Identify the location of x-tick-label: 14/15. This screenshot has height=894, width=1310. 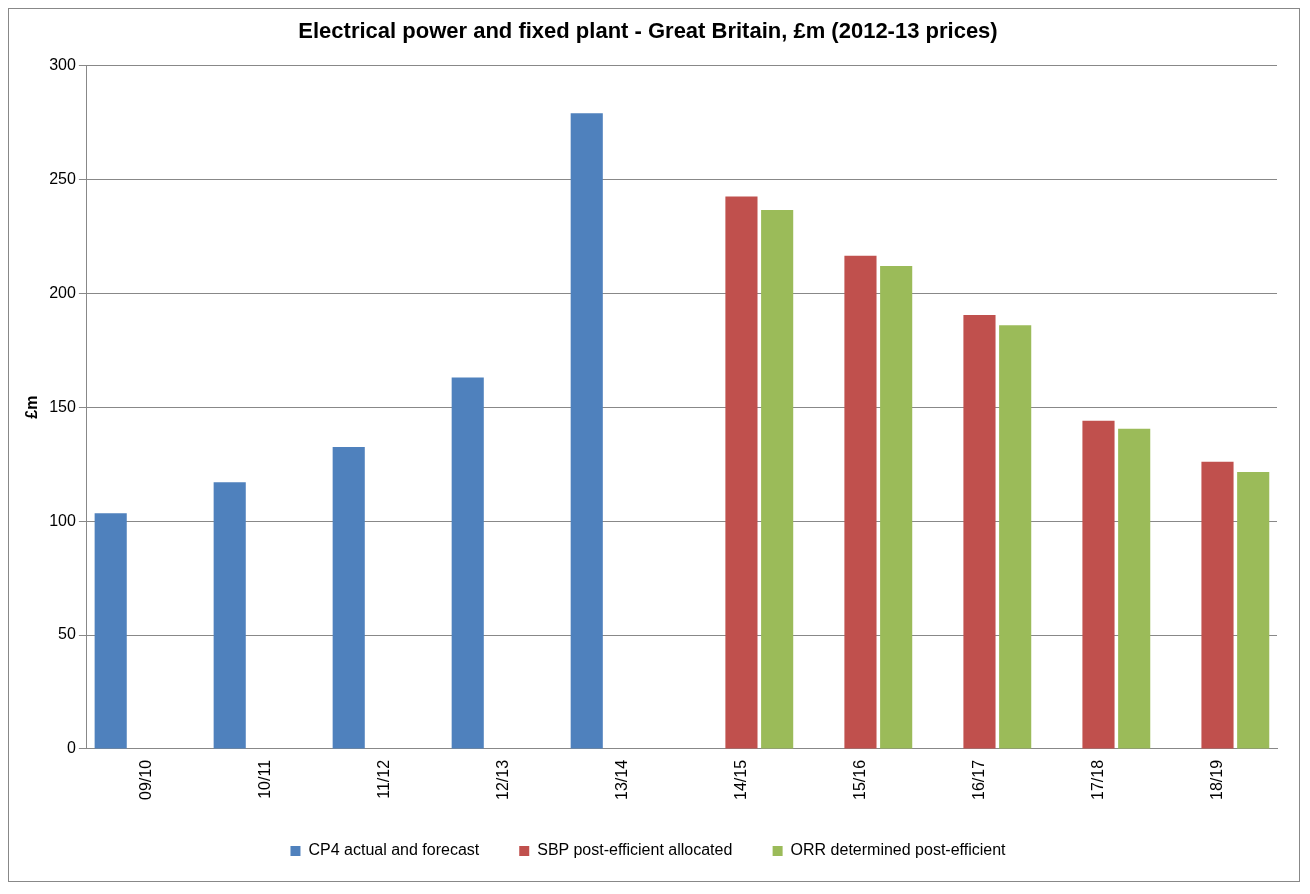
(740, 780).